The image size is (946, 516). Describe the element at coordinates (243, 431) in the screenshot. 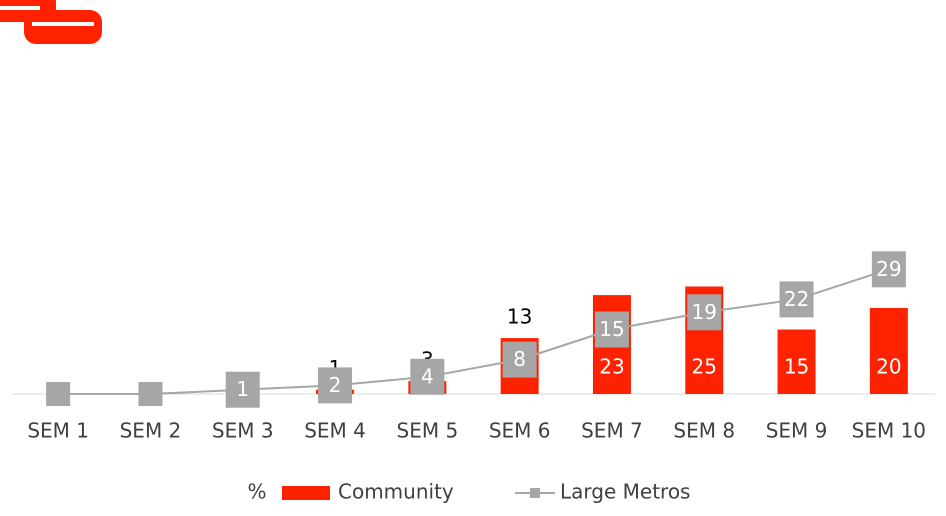

I see `x-tick-label: SEM 3` at that location.